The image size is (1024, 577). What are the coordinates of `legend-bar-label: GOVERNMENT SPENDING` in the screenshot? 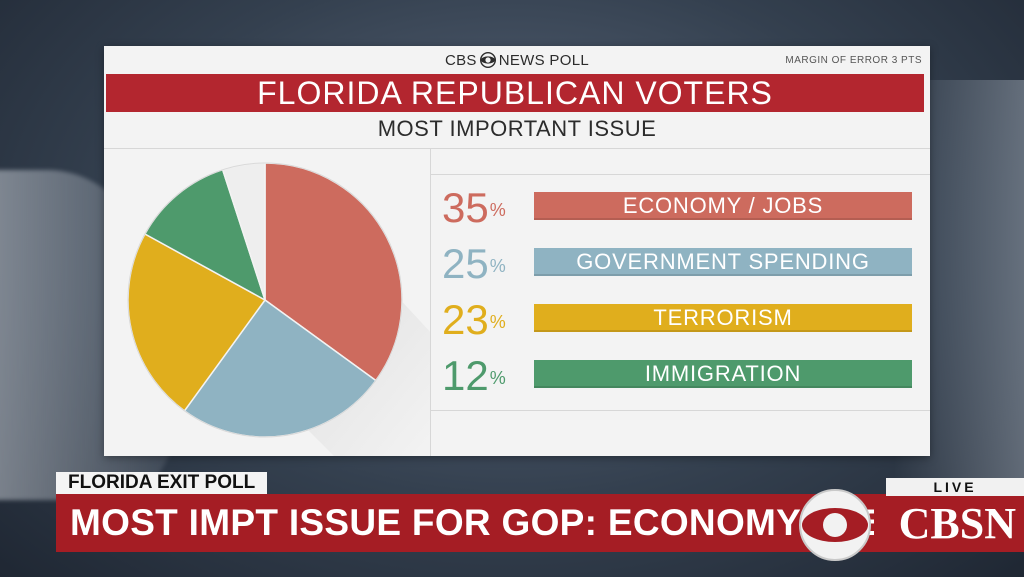 It's located at (723, 262).